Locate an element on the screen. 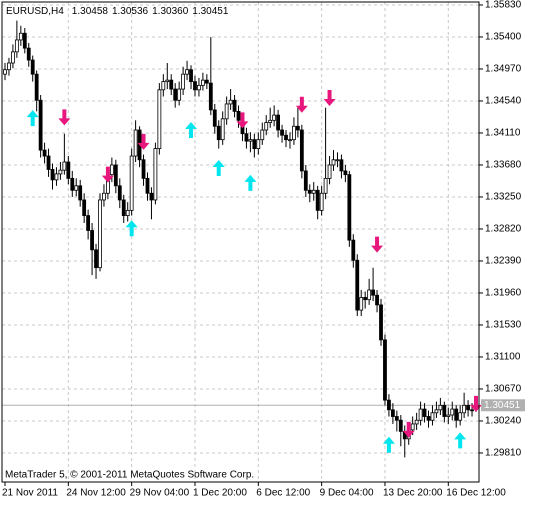 The width and height of the screenshot is (533, 505). y-tick-label: 1.34970 is located at coordinates (503, 69).